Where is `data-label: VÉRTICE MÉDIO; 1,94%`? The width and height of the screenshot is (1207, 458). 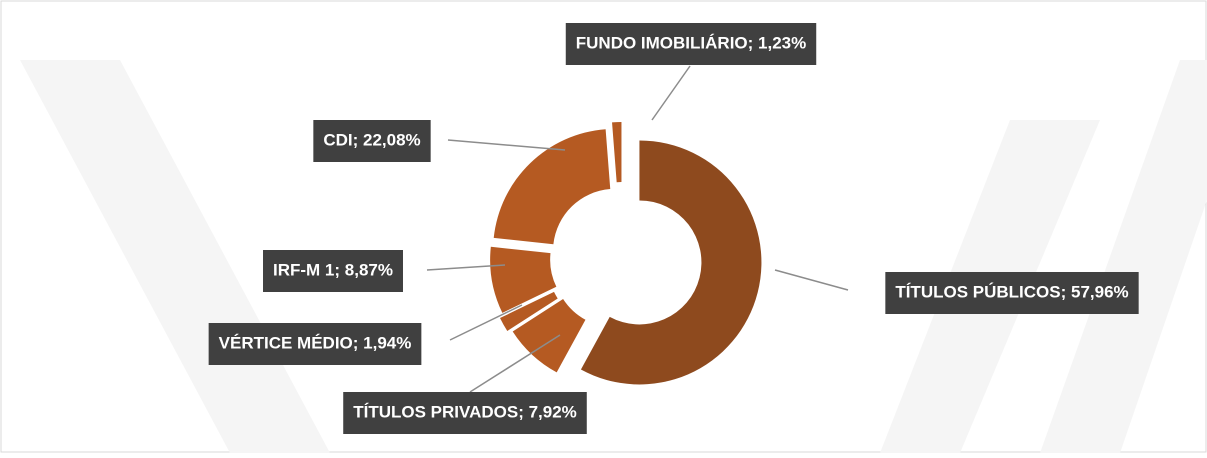 data-label: VÉRTICE MÉDIO; 1,94% is located at coordinates (315, 342).